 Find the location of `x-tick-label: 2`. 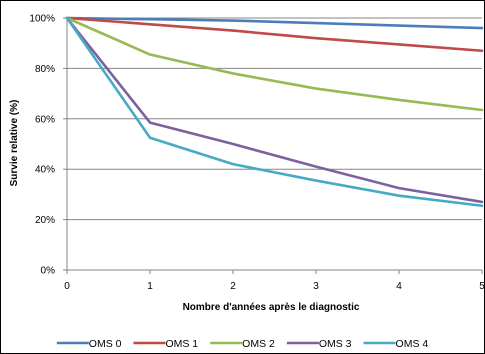

x-tick-label: 2 is located at coordinates (233, 286).